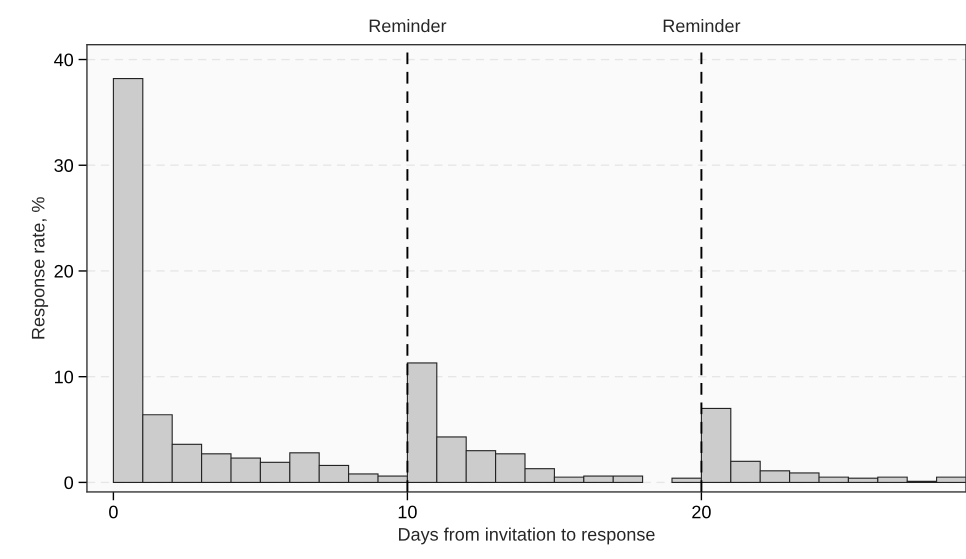  I want to click on x-axis-title: Days from invitation to response, so click(527, 536).